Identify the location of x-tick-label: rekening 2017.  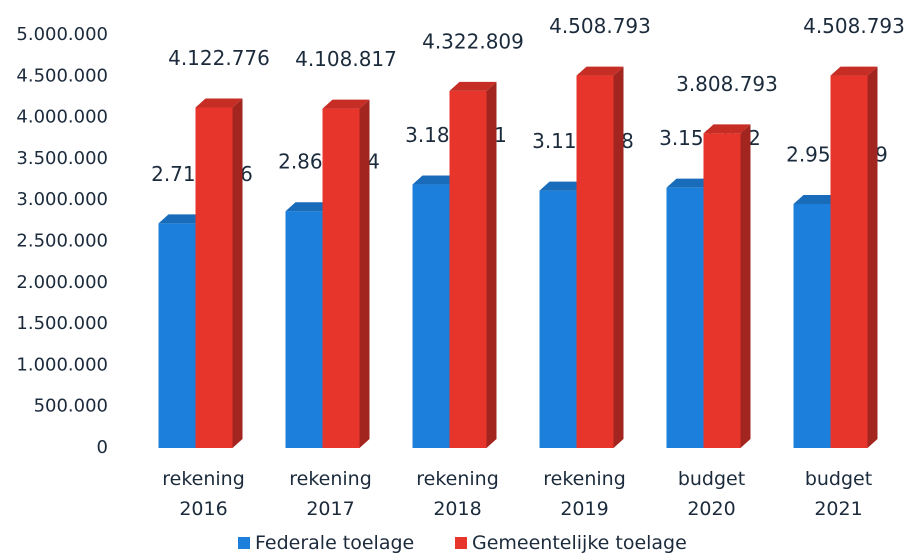
(330, 494).